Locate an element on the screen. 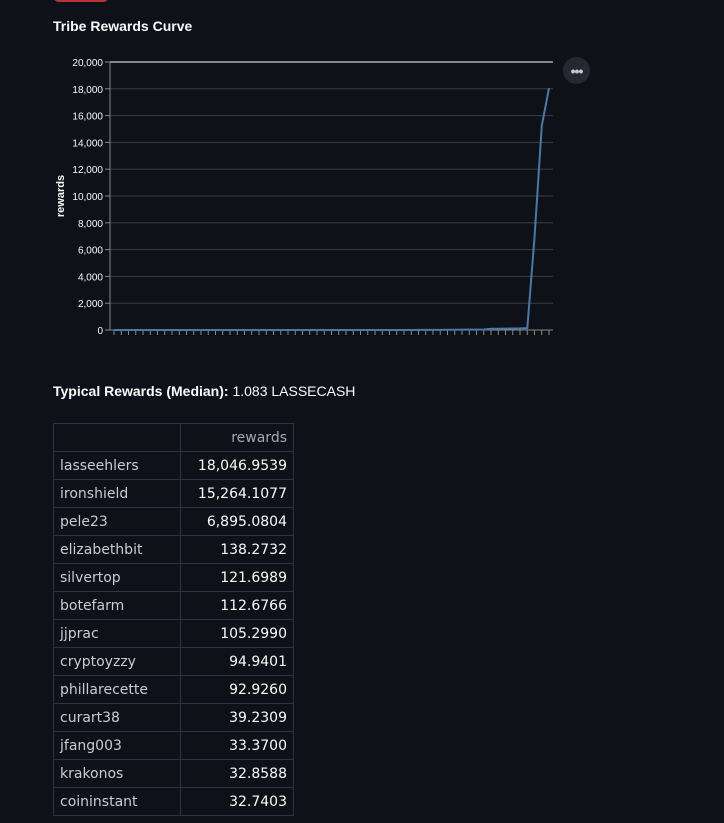 The height and width of the screenshot is (823, 724). y-tick-label: 10,000 is located at coordinates (87, 197).